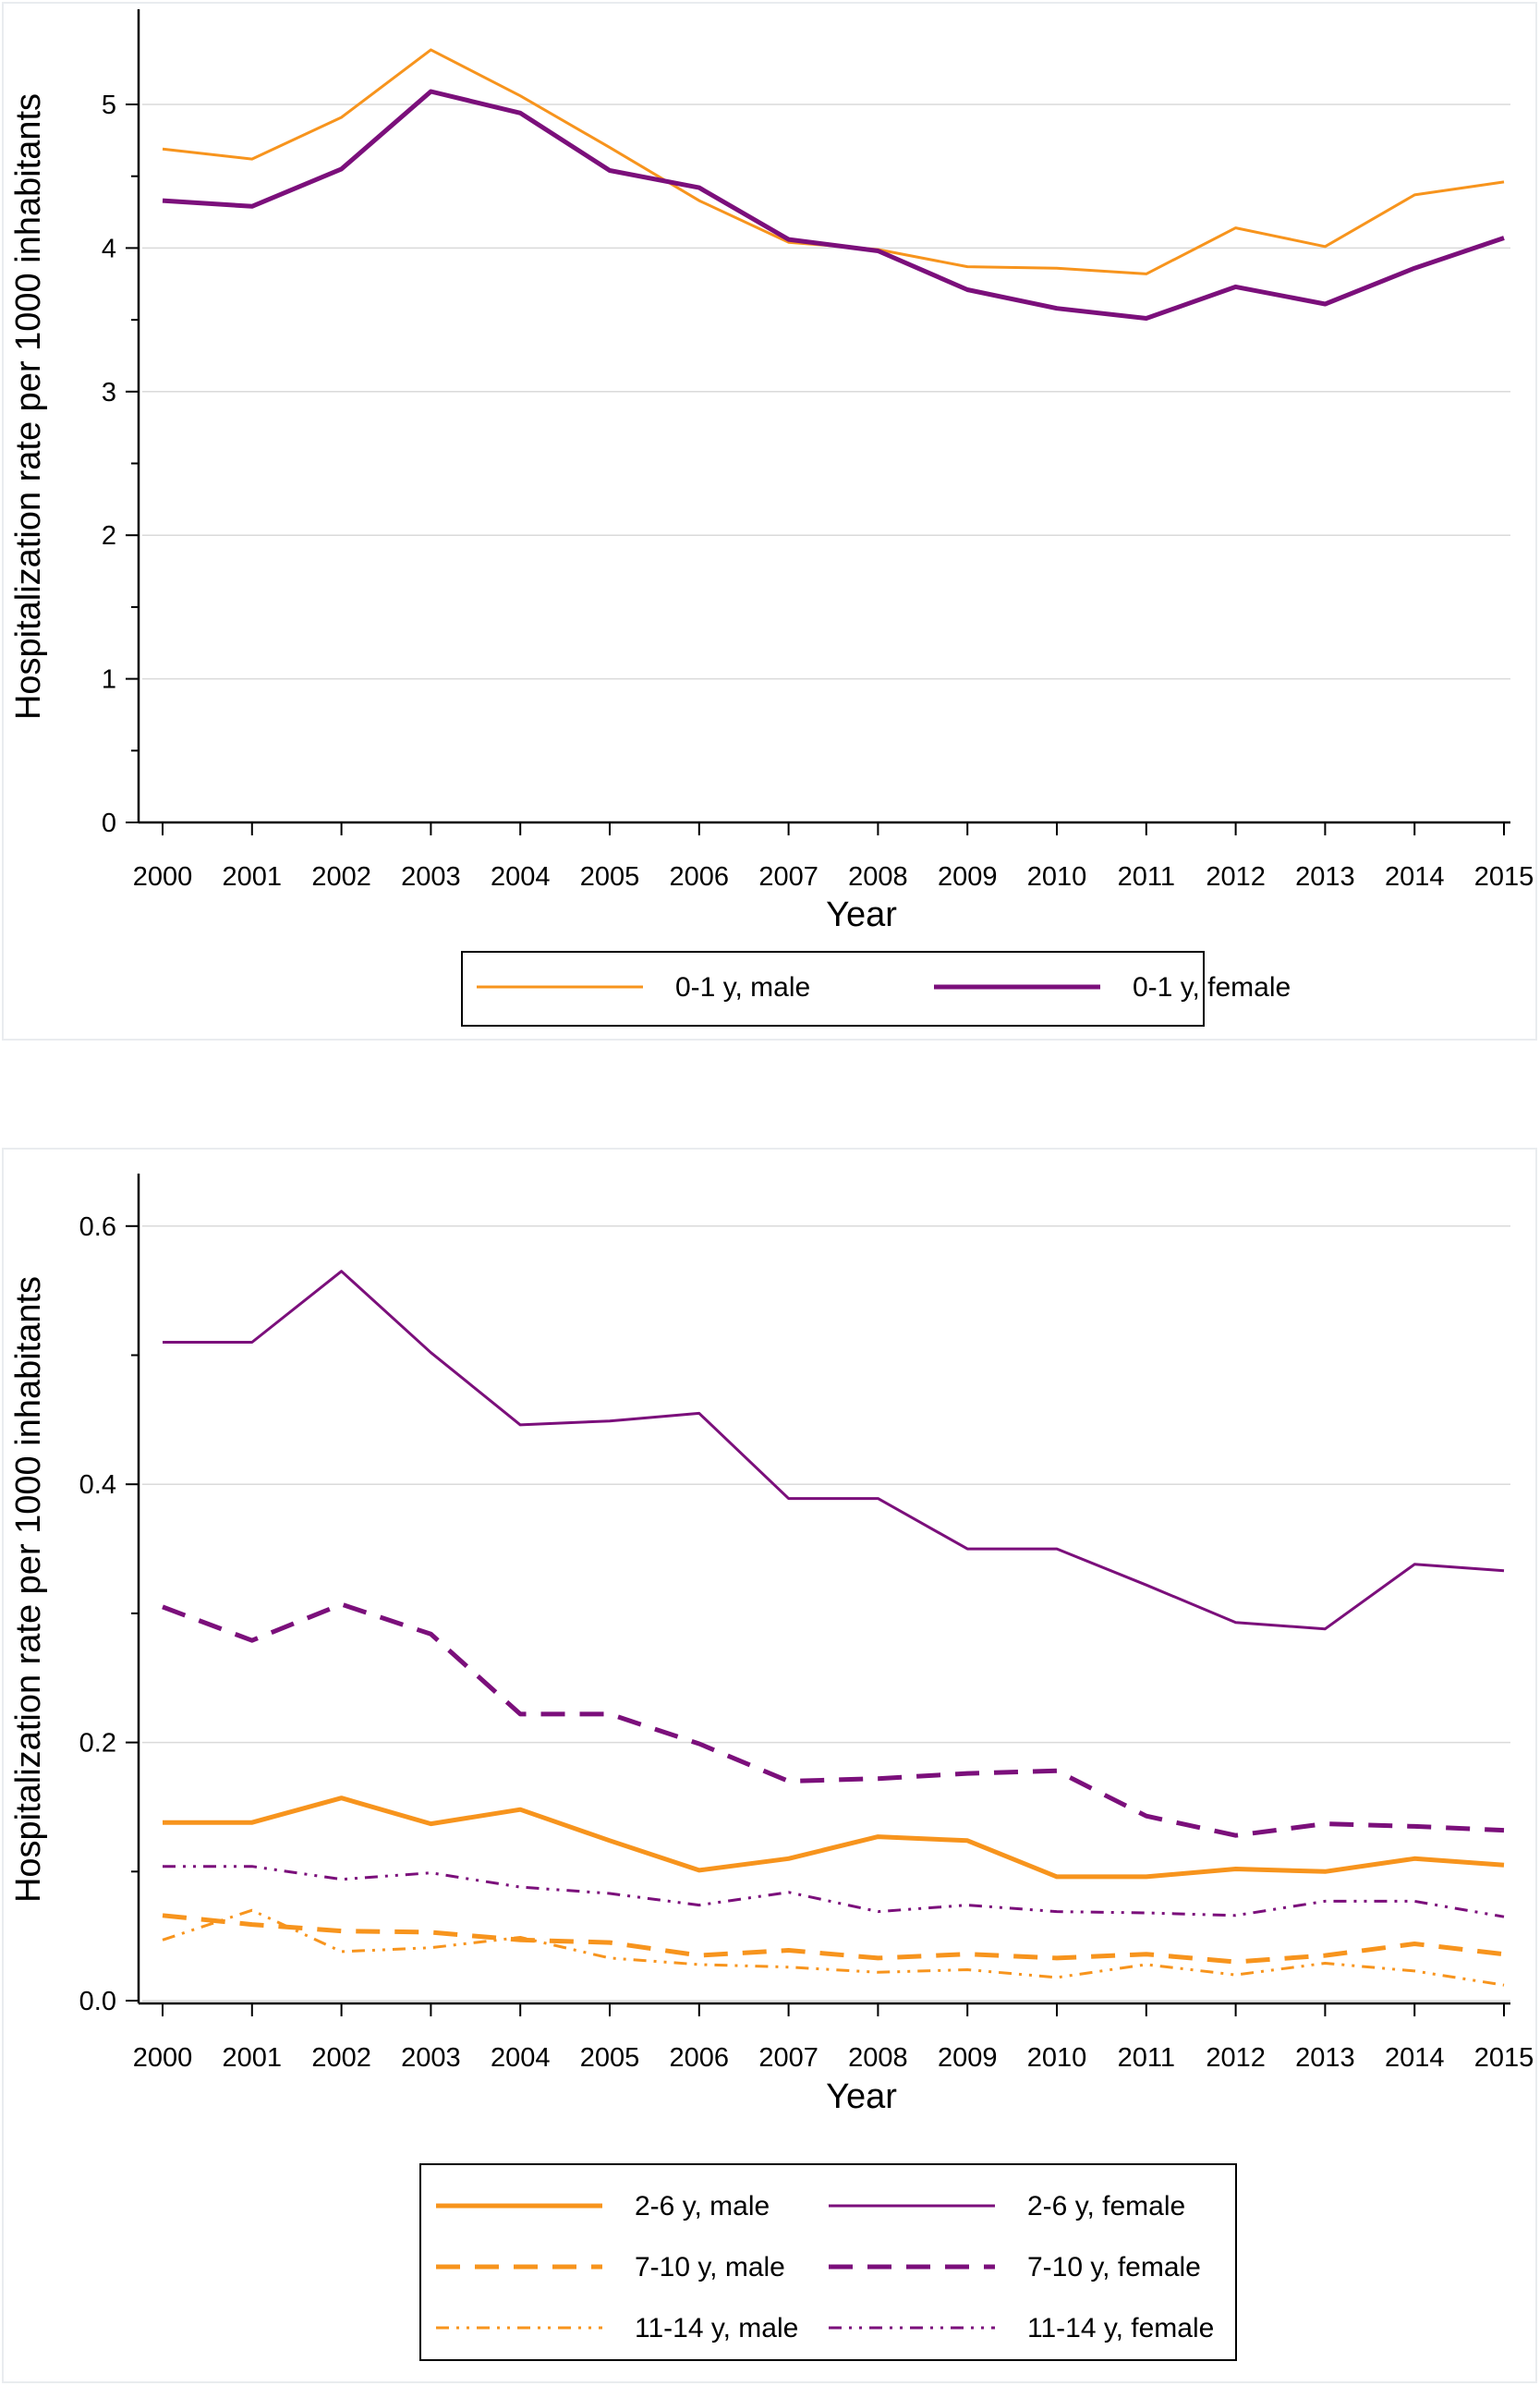 This screenshot has height=2386, width=1540. What do you see at coordinates (109, 248) in the screenshot?
I see `y-tick-label: 4` at bounding box center [109, 248].